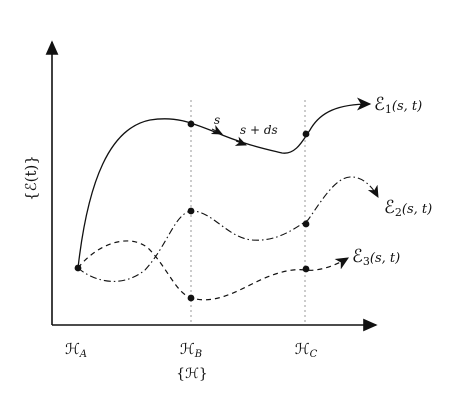 The width and height of the screenshot is (457, 415). Describe the element at coordinates (78, 268) in the screenshot. I see `point-ha` at that location.